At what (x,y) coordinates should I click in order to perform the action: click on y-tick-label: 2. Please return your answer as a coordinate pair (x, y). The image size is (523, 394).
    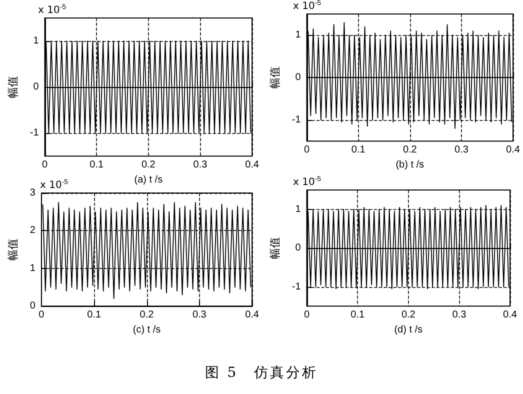
    Looking at the image, I should click on (33, 230).